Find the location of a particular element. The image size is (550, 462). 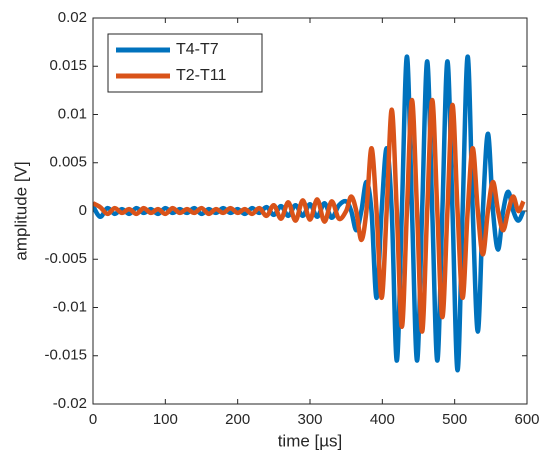

x-tick-label: 500 is located at coordinates (454, 419).